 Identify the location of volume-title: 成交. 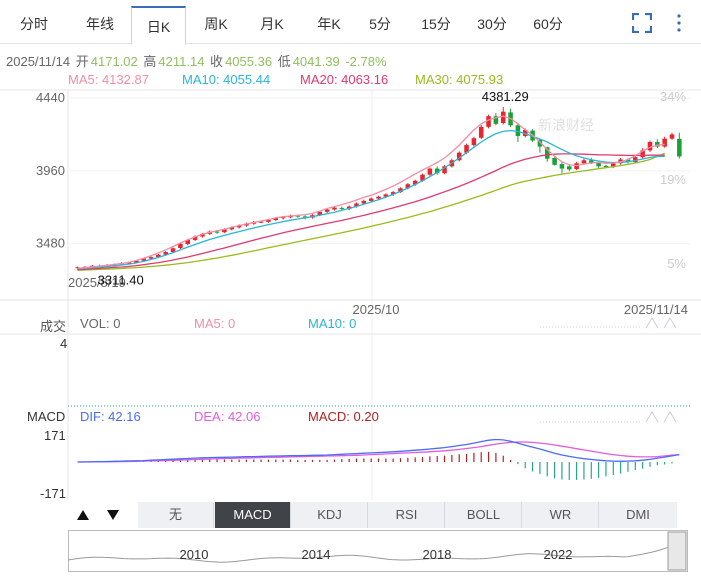
(53, 326).